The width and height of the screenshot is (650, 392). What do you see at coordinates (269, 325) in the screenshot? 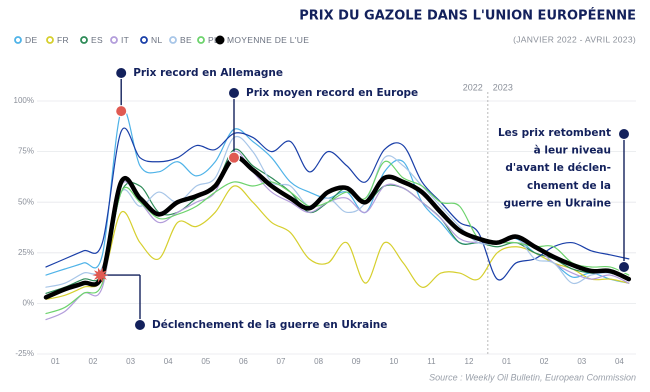
I see `annotation: Déclenchement de la guerre en Ukraine` at bounding box center [269, 325].